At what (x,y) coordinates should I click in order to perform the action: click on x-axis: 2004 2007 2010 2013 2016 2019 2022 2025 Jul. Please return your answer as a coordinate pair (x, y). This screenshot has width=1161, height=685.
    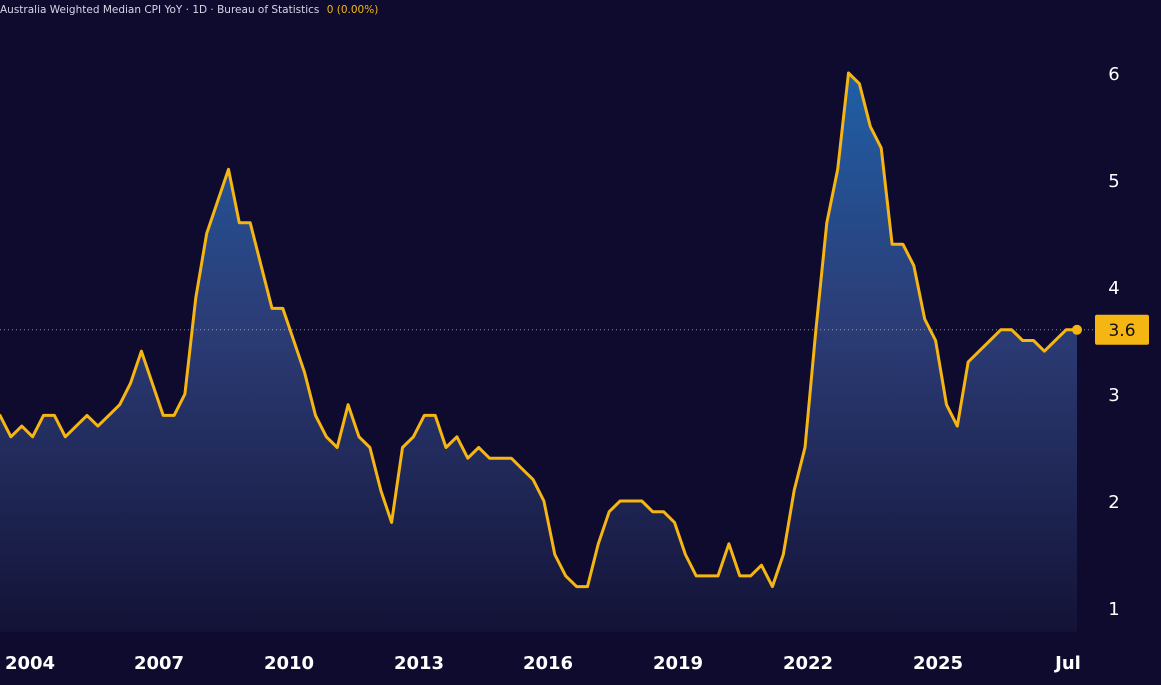
    Looking at the image, I should click on (543, 663).